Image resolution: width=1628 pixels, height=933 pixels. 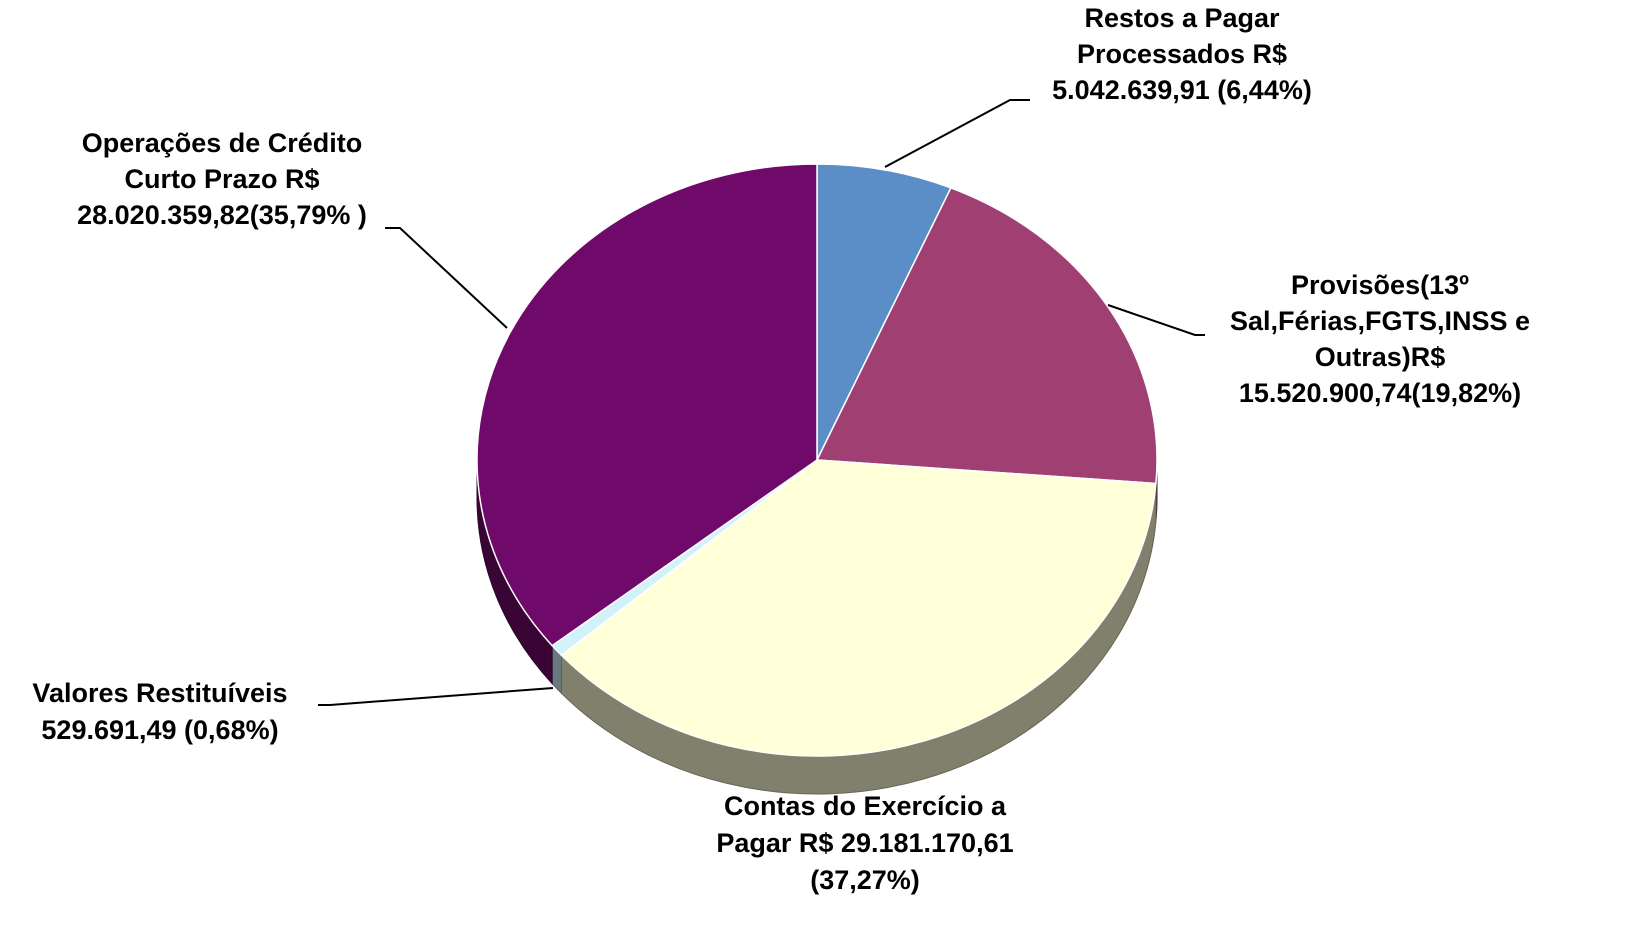 What do you see at coordinates (1380, 321) in the screenshot?
I see `data-label-line: Sal,Férias,FGTS,INSS e` at bounding box center [1380, 321].